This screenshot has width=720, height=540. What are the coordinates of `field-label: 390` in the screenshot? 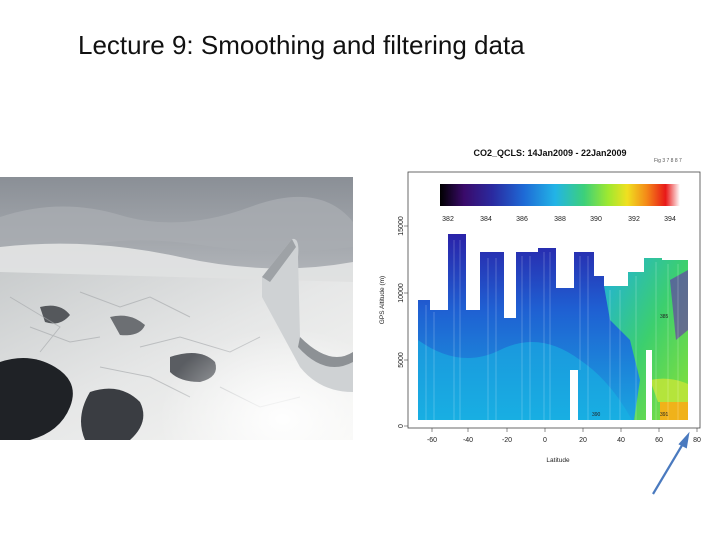 It's located at (596, 415).